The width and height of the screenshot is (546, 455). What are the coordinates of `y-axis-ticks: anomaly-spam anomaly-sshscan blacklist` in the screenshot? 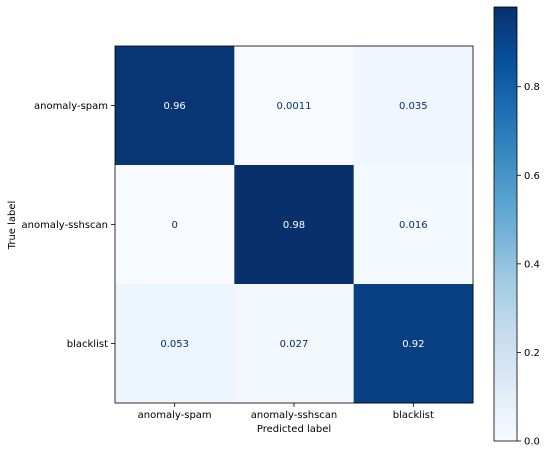 It's located at (68, 225).